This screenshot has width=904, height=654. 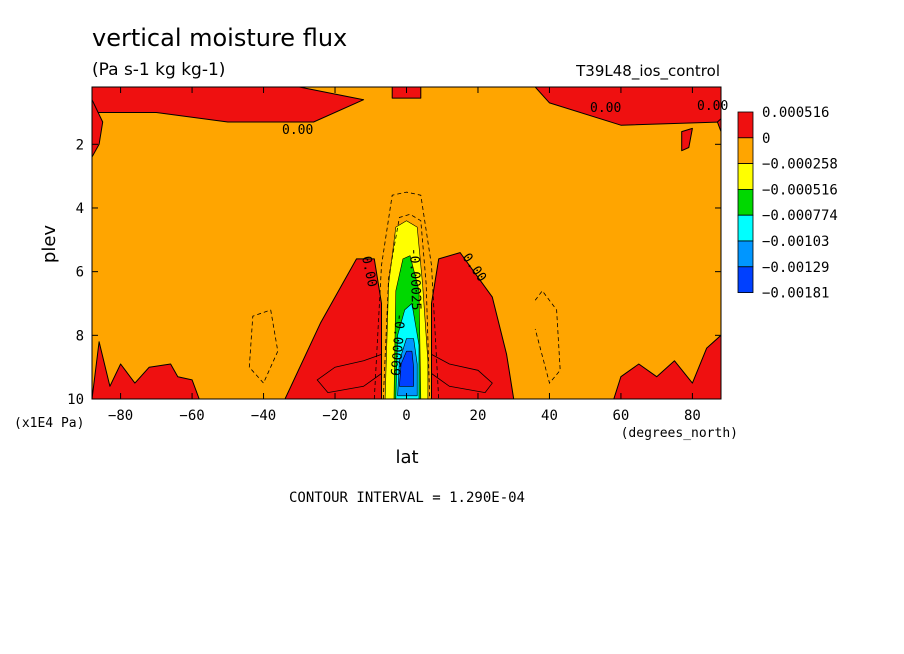 I want to click on y-tick-label: 8, so click(x=80, y=336).